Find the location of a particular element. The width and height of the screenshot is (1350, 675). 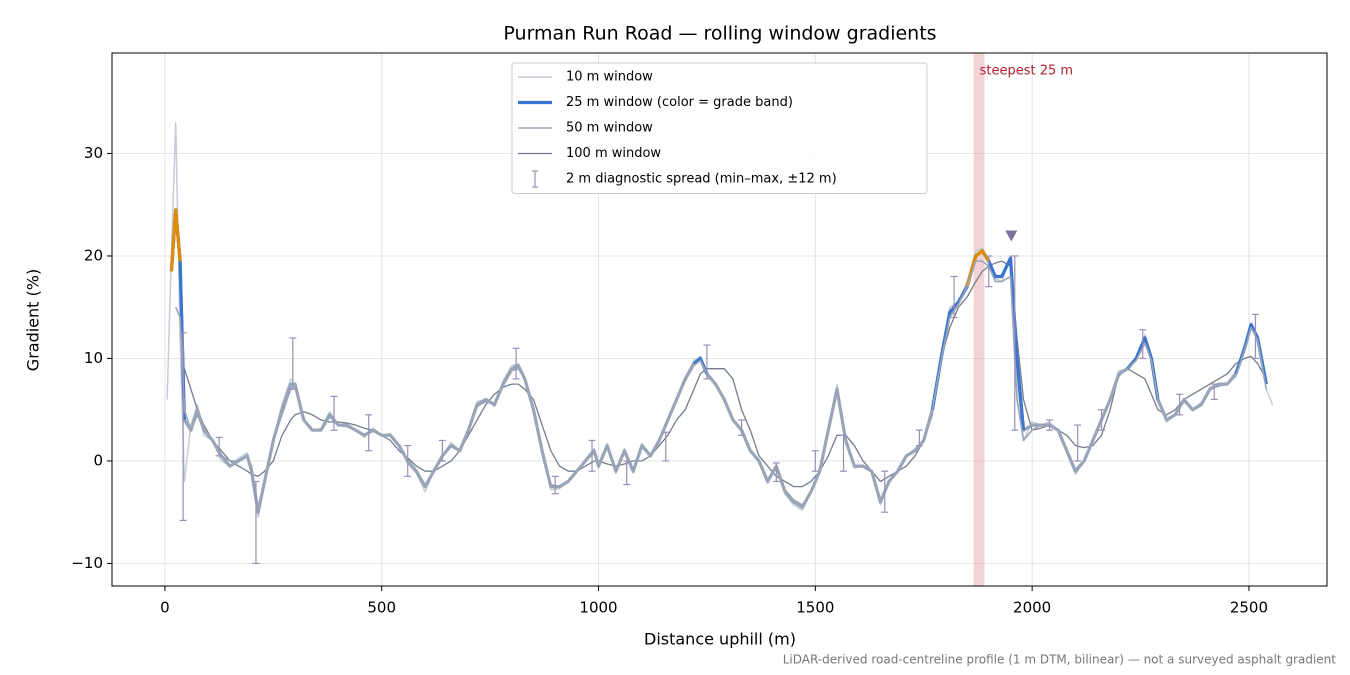

y-tick-label: 30 is located at coordinates (93, 153).